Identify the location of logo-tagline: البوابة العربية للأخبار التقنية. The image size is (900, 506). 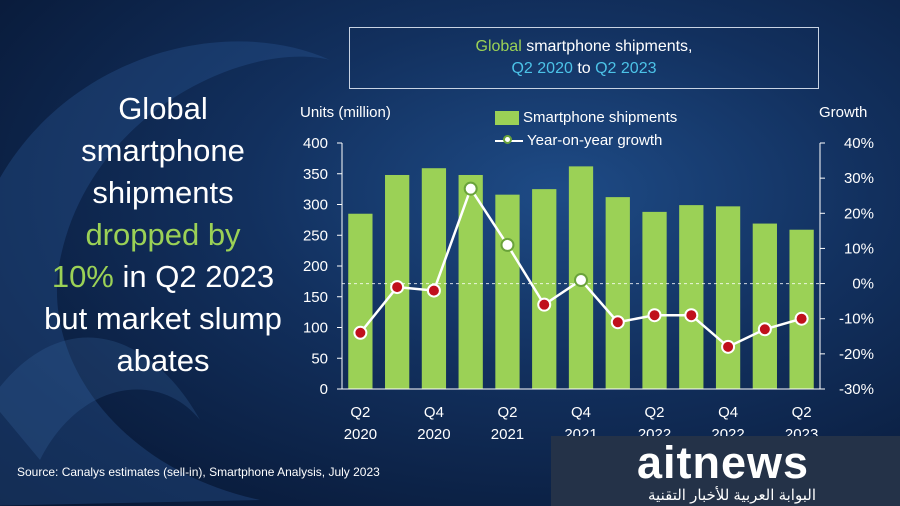
(732, 495).